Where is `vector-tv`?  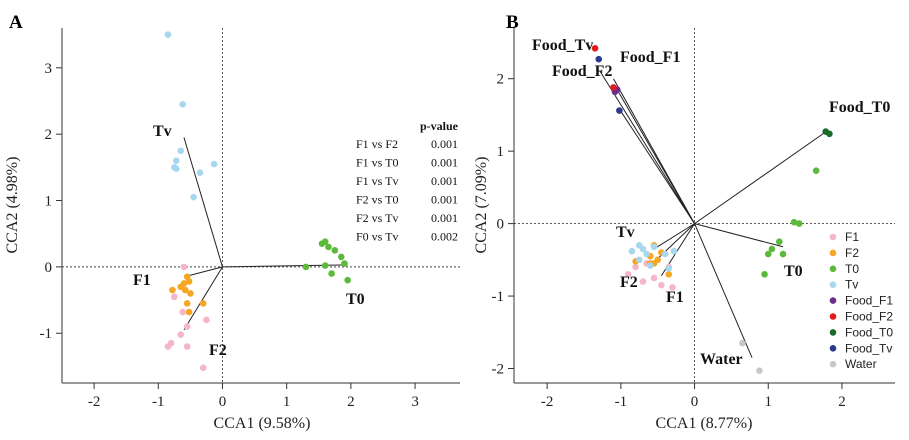 vector-tv is located at coordinates (203, 202).